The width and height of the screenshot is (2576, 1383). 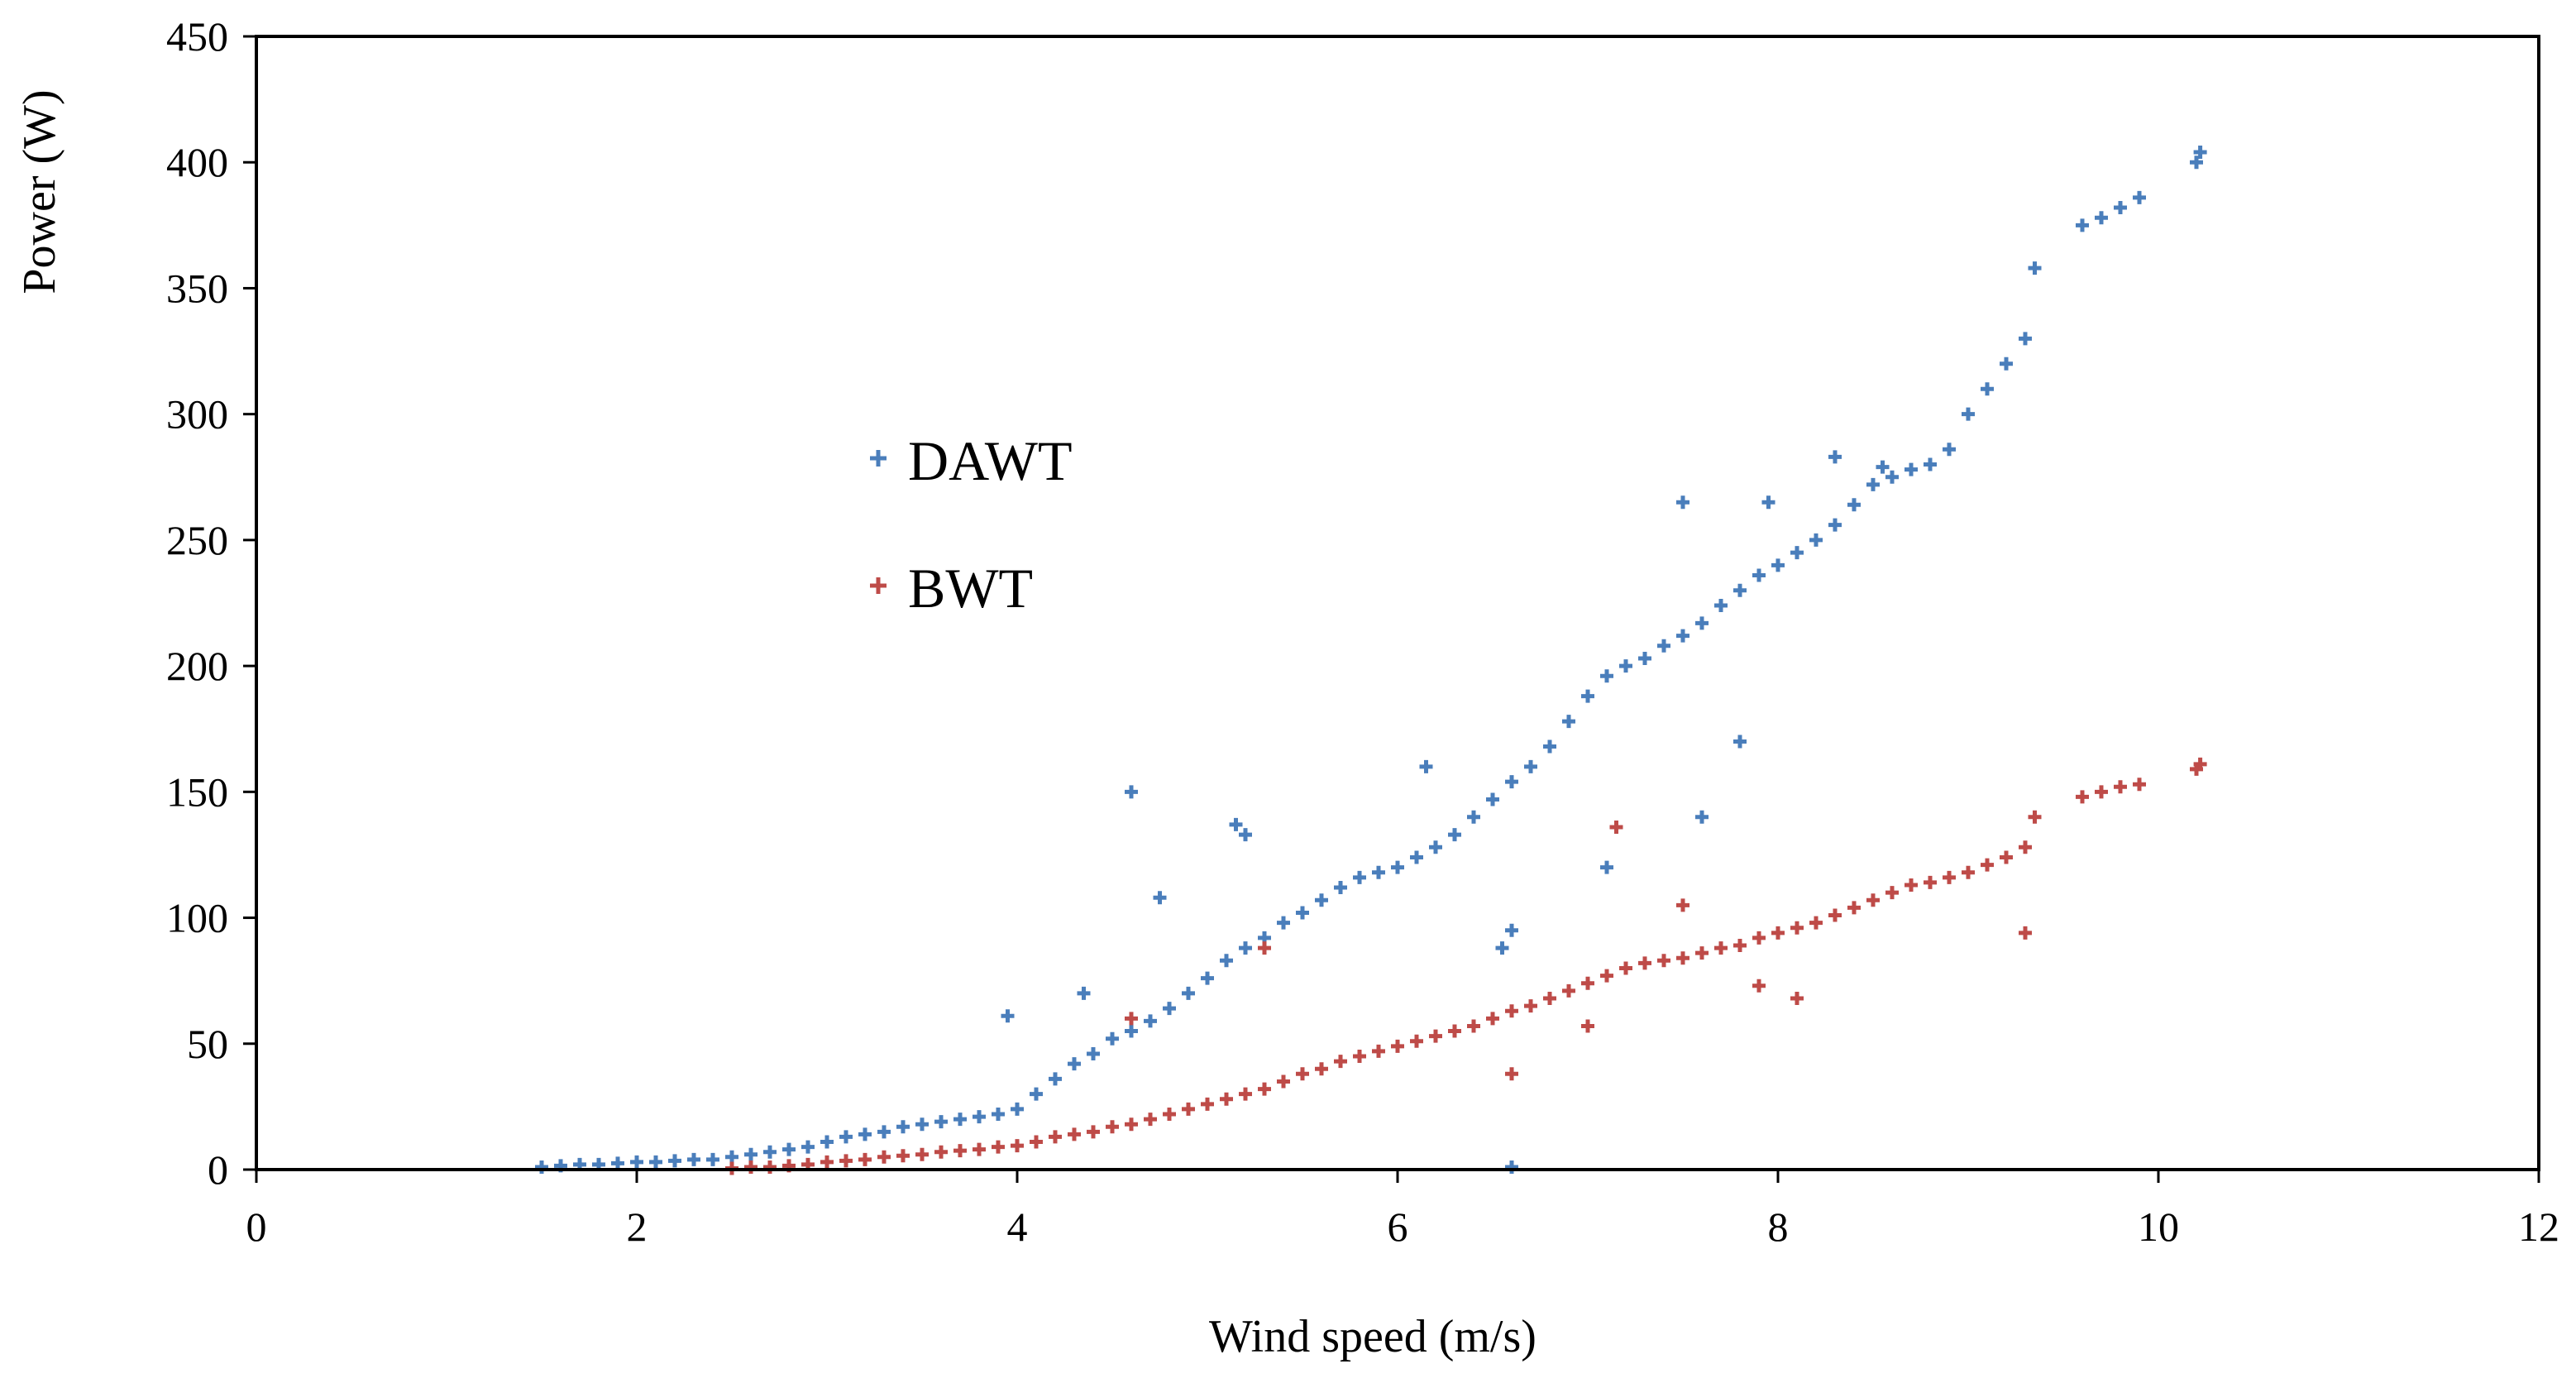 What do you see at coordinates (1778, 1227) in the screenshot?
I see `x-tick-label: 8` at bounding box center [1778, 1227].